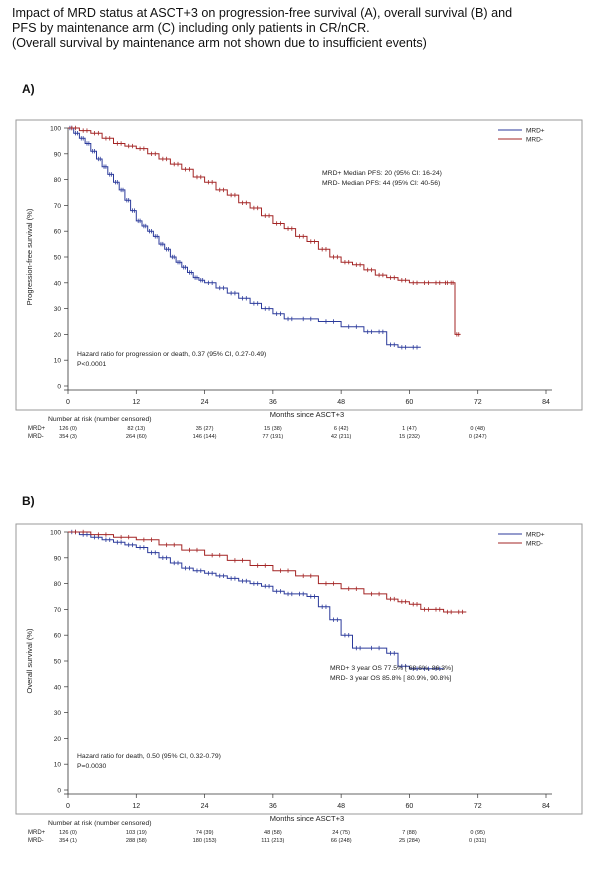 This screenshot has width=600, height=878. I want to click on x-axis-label: Months since ASCT+3, so click(307, 818).